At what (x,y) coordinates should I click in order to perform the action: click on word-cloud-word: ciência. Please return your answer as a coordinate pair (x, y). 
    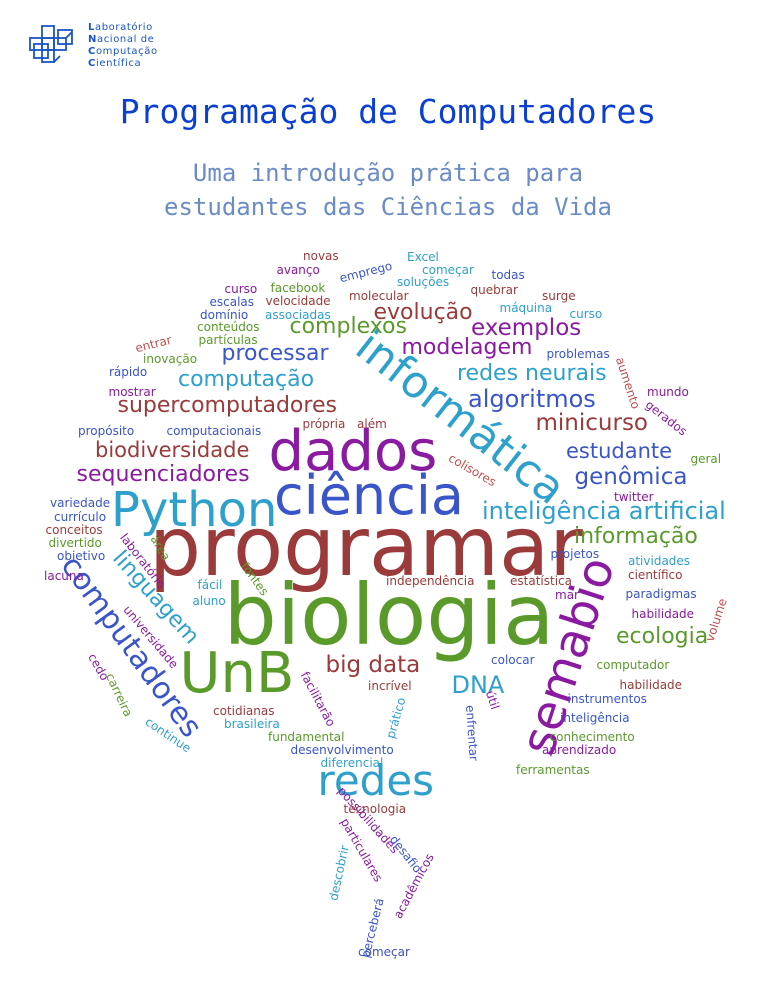
    Looking at the image, I should click on (369, 495).